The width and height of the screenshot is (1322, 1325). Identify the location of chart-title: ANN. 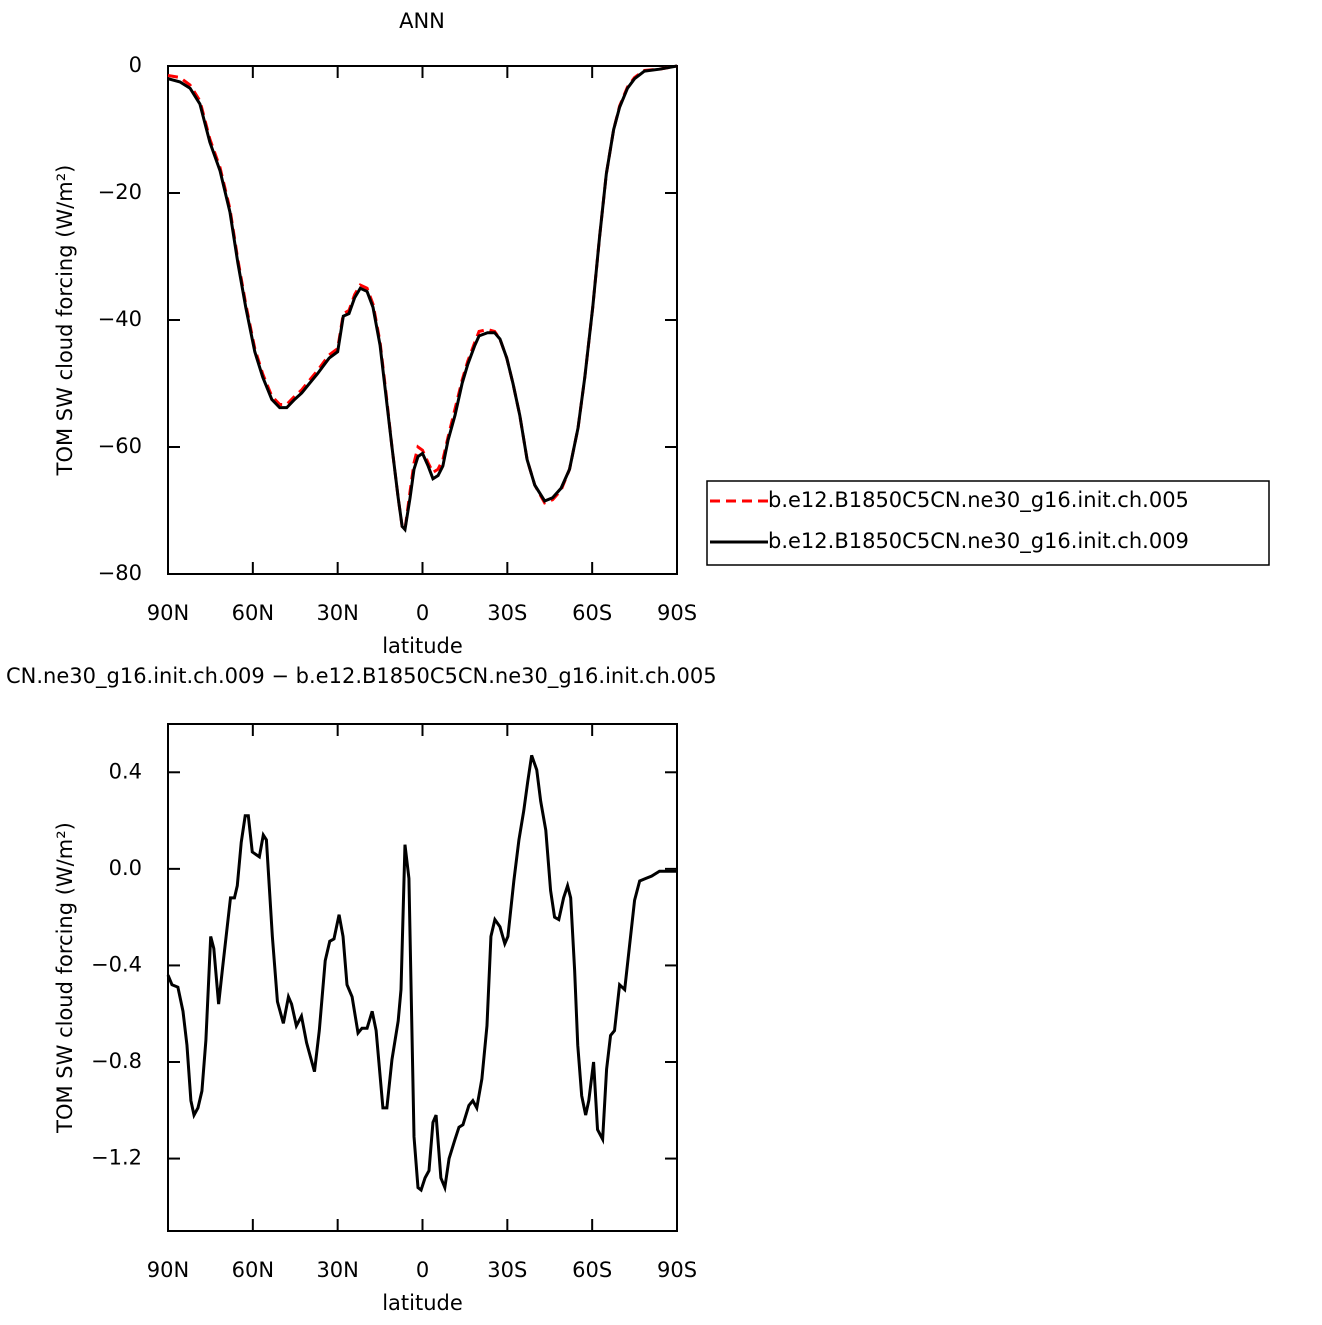
(422, 21).